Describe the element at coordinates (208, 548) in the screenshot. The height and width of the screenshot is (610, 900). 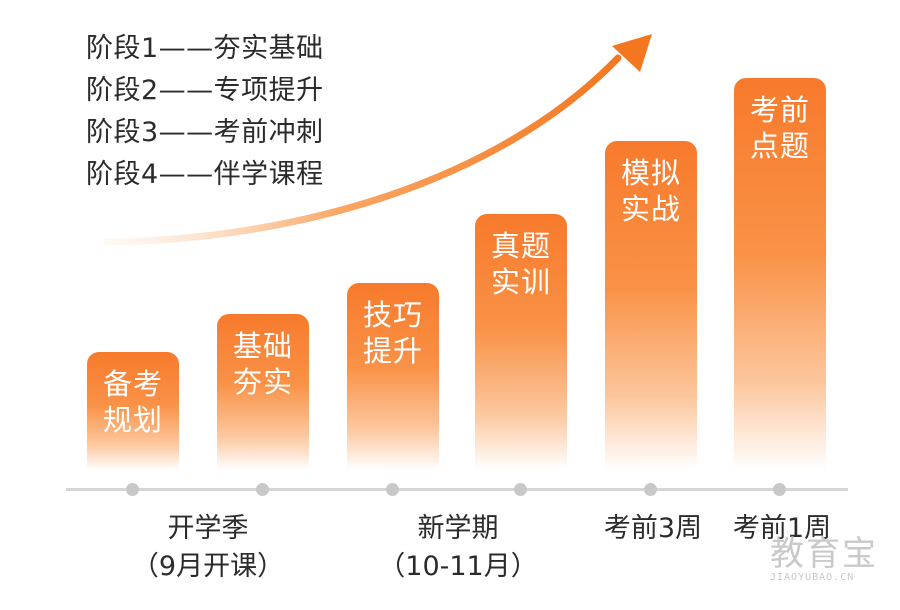
I see `timeline-label-school-start: 开学季 （9月开课）` at that location.